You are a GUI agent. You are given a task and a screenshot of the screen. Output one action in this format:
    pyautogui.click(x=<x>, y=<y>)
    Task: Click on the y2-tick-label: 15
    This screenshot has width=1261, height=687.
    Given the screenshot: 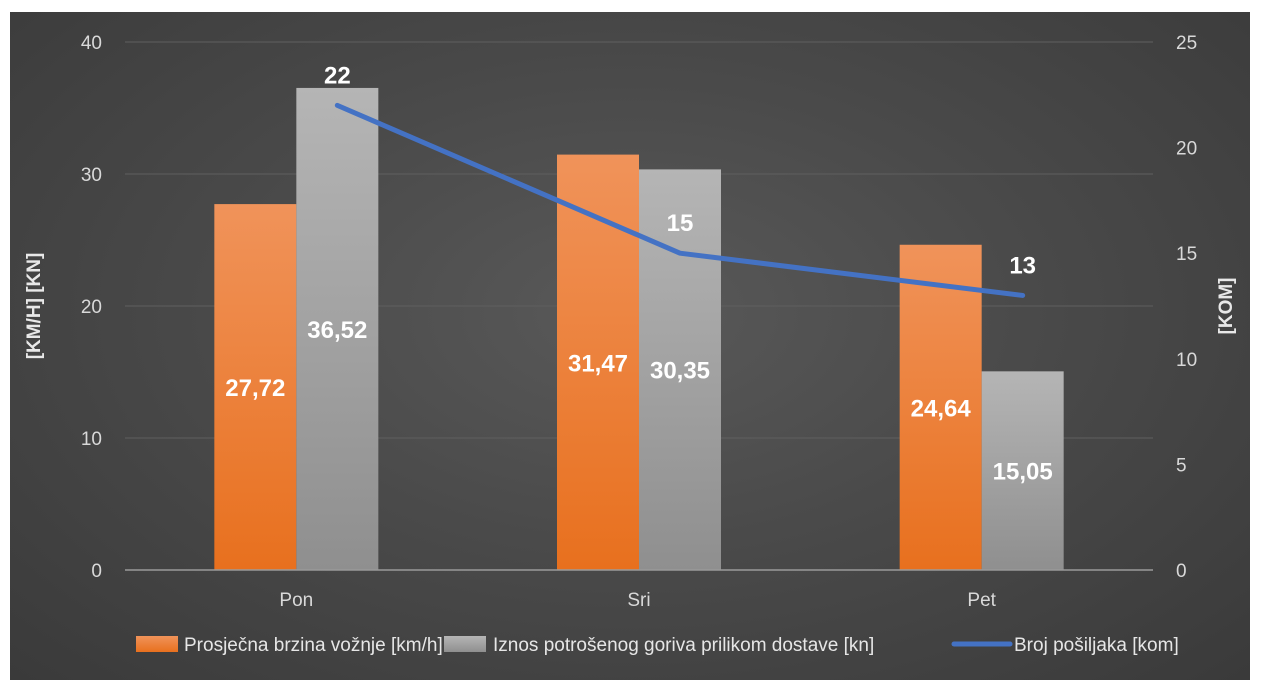 What is the action you would take?
    pyautogui.click(x=1186, y=254)
    